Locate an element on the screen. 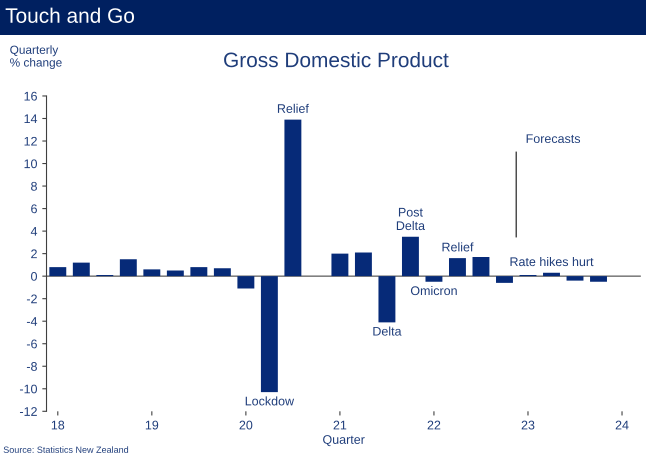 Image resolution: width=646 pixels, height=457 pixels. y-tick-label: 2 is located at coordinates (34, 253).